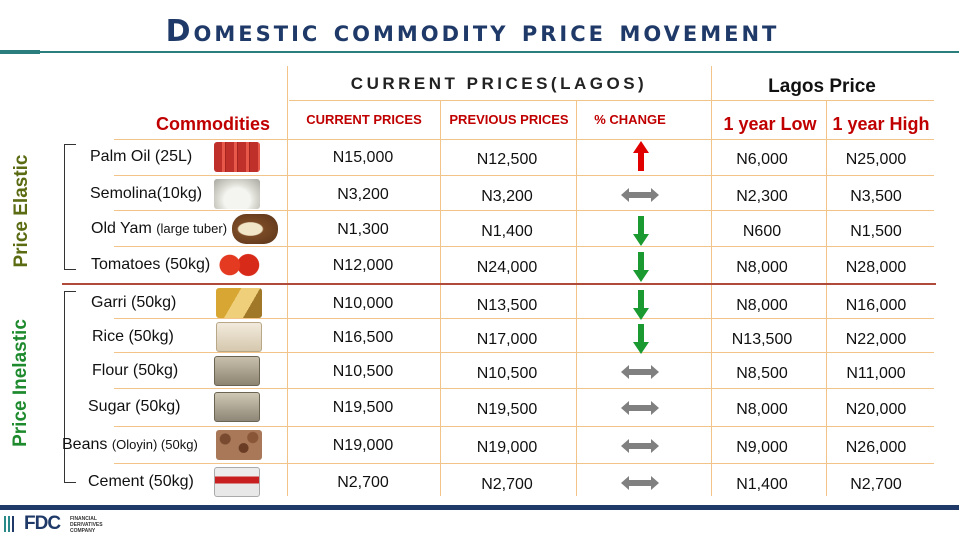 This screenshot has width=959, height=537. I want to click on flour-bag-image, so click(237, 371).